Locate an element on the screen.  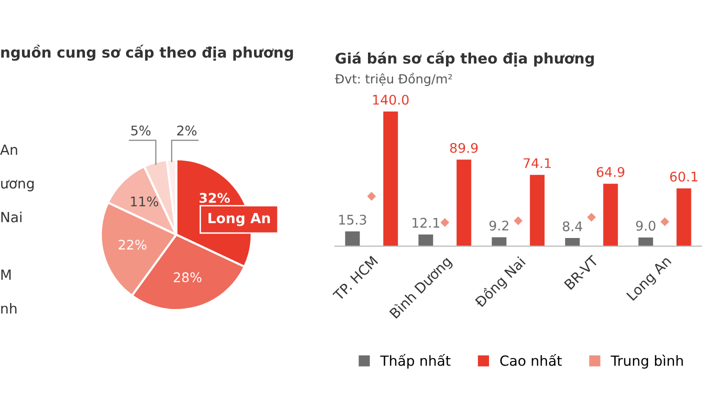
data-label: 9.0 is located at coordinates (646, 225).